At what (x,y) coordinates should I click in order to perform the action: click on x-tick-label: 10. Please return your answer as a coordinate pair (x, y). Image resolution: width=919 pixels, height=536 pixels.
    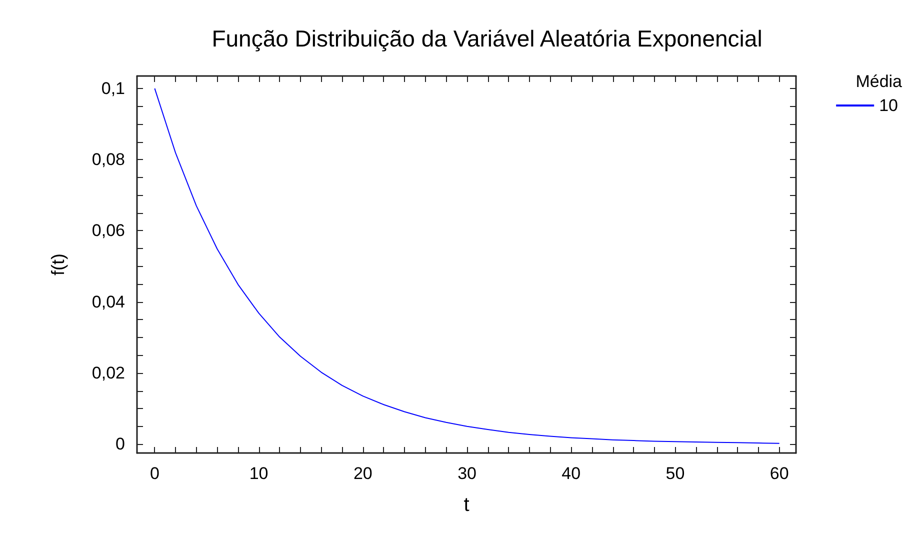
    Looking at the image, I should click on (258, 473).